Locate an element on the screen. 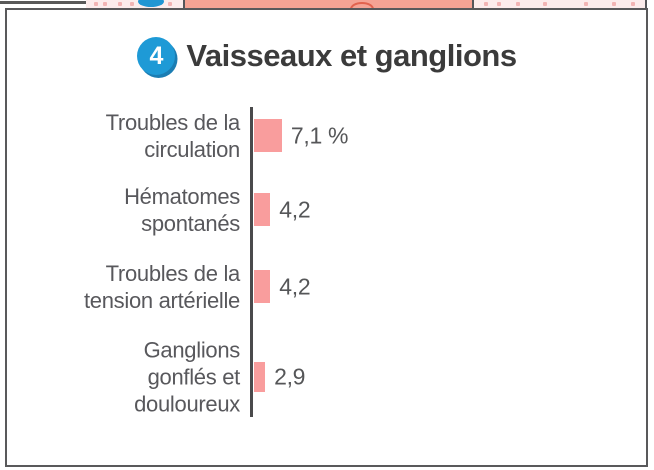  cropped-top-illustration-strip is located at coordinates (327, 4).